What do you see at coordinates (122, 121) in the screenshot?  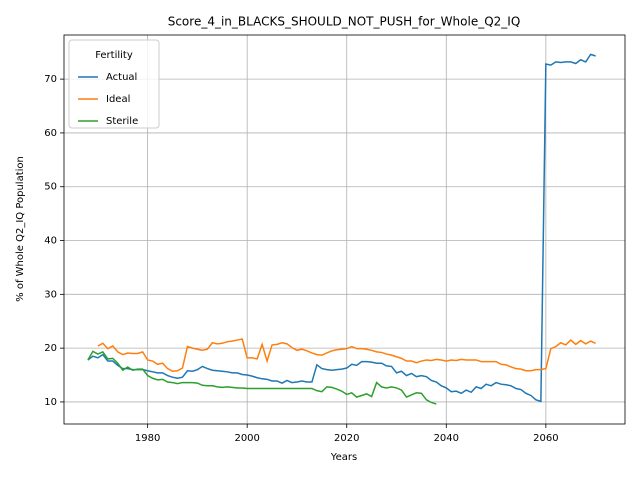 I see `legend-label: Sterile` at bounding box center [122, 121].